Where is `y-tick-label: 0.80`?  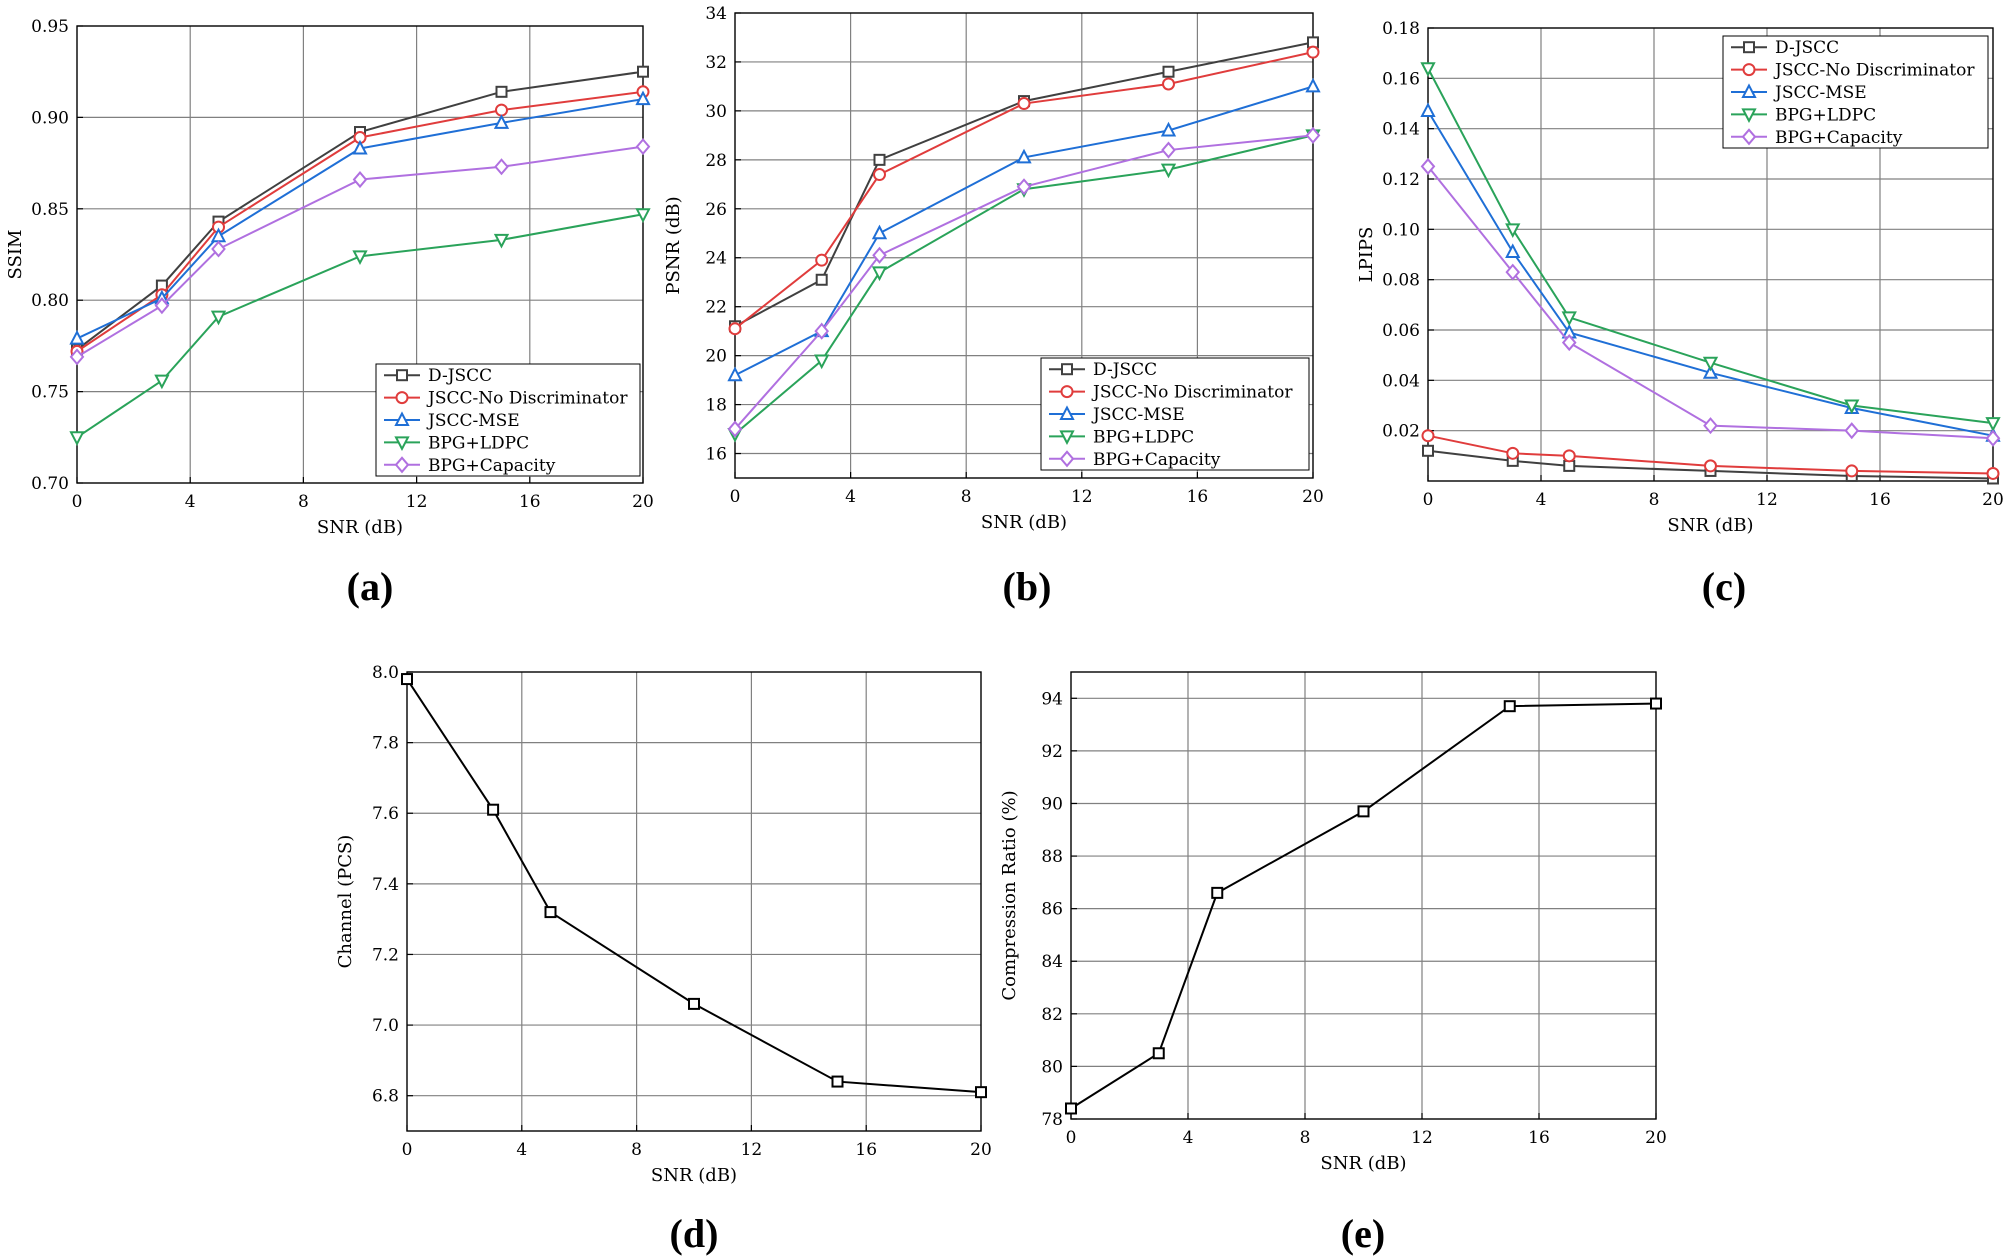 y-tick-label: 0.80 is located at coordinates (50, 301).